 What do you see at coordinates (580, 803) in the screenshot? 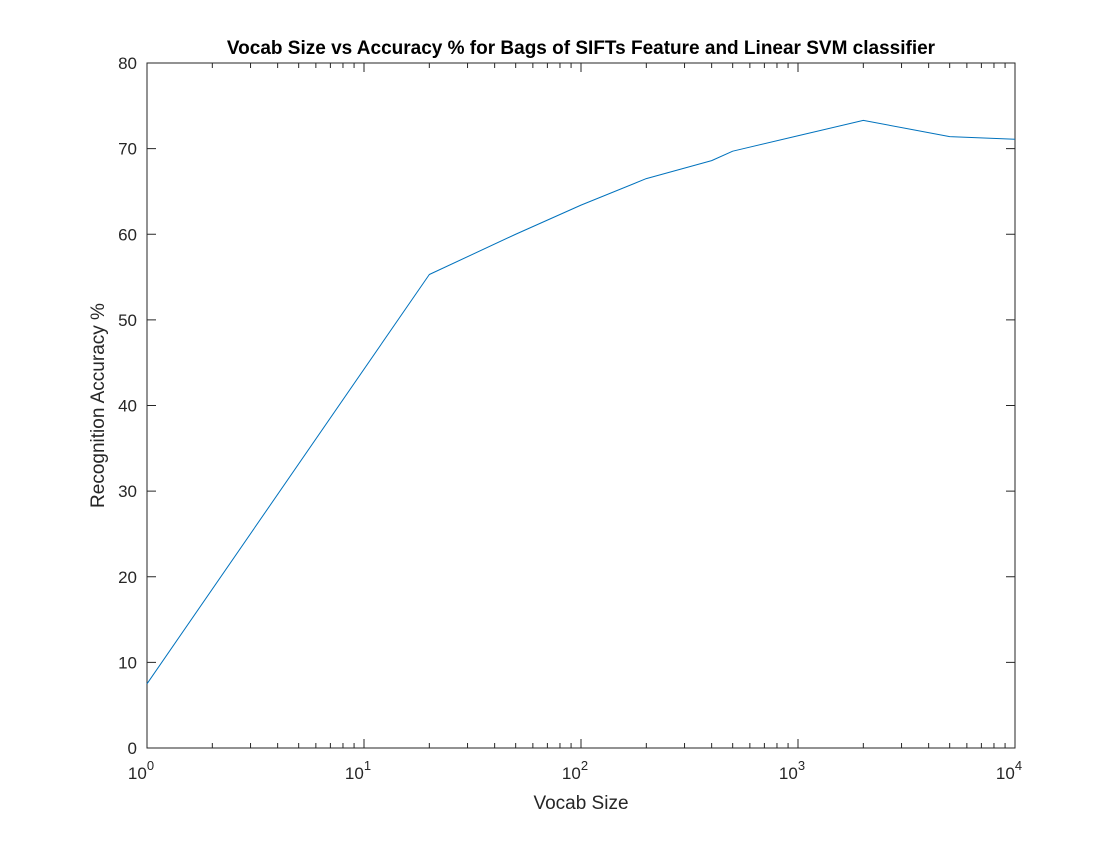
I see `x-axis-label: Vocab Size` at bounding box center [580, 803].